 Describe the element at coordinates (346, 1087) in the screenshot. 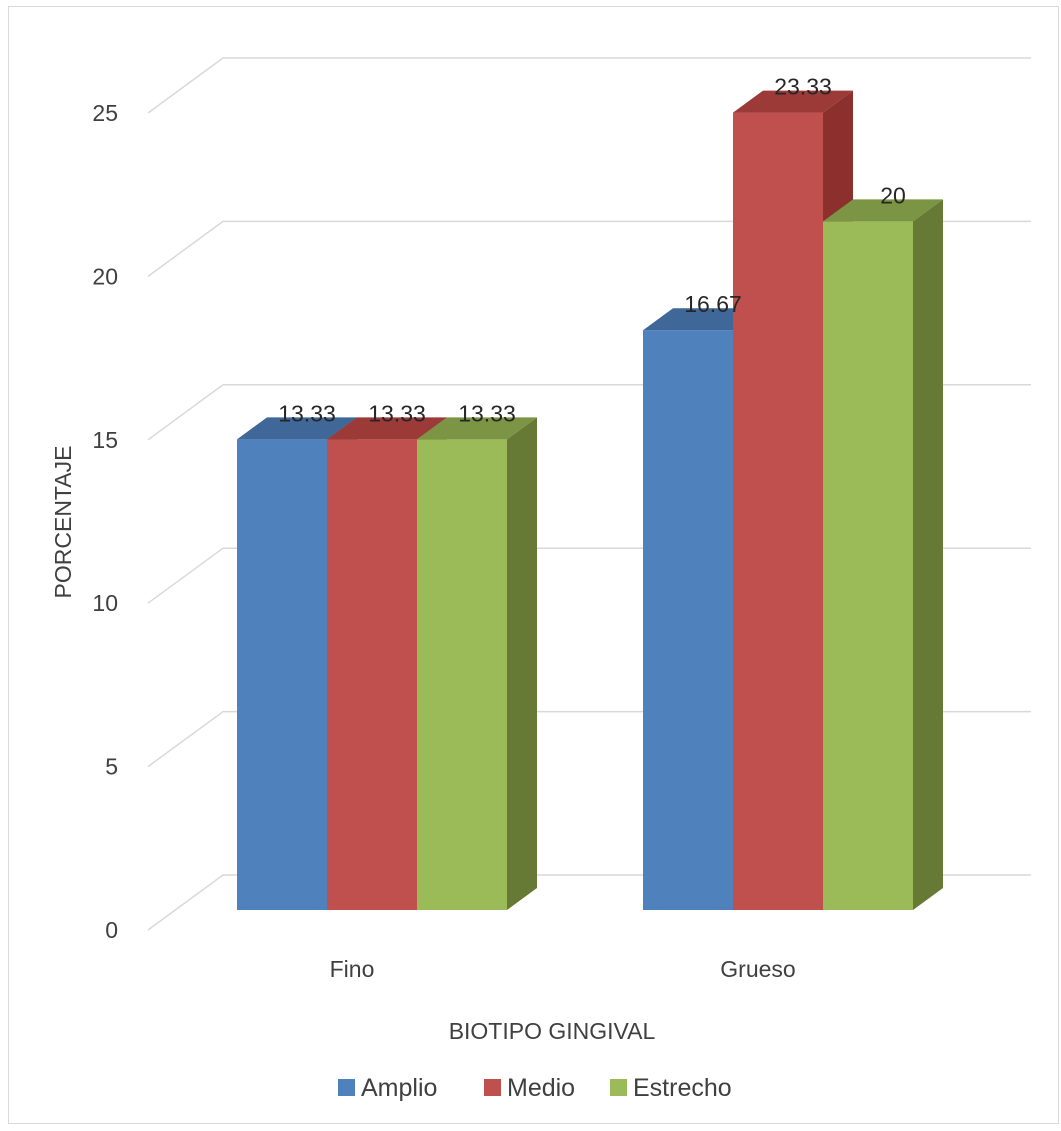

I see `legend-swatch-amplio` at that location.